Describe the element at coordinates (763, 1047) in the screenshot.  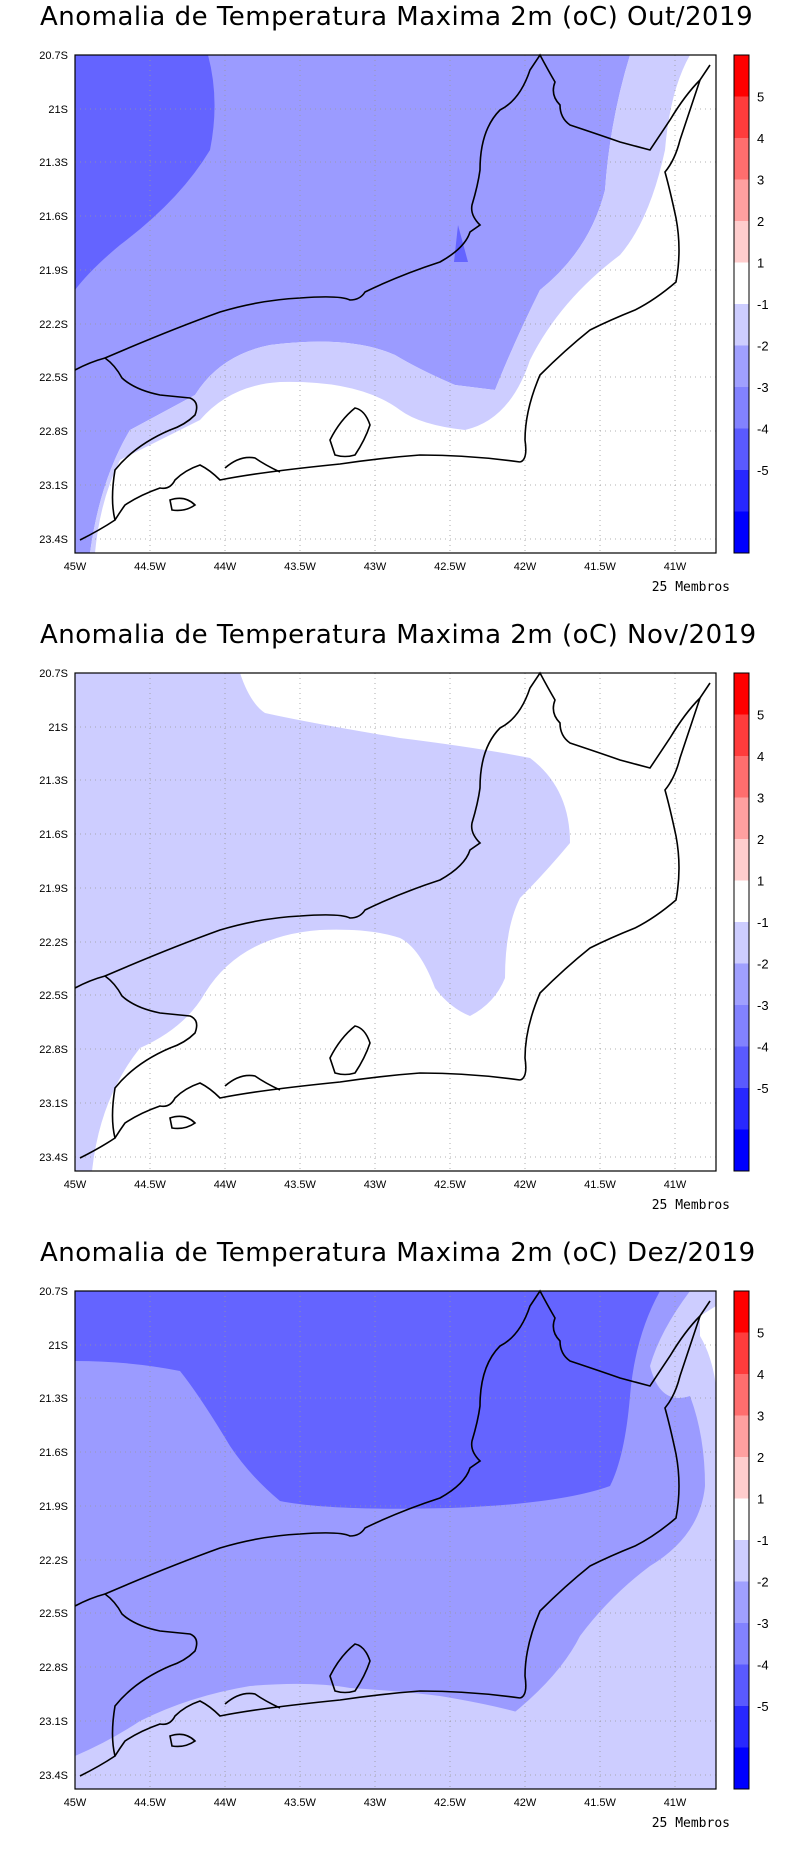
I see `legend-label: -4` at that location.